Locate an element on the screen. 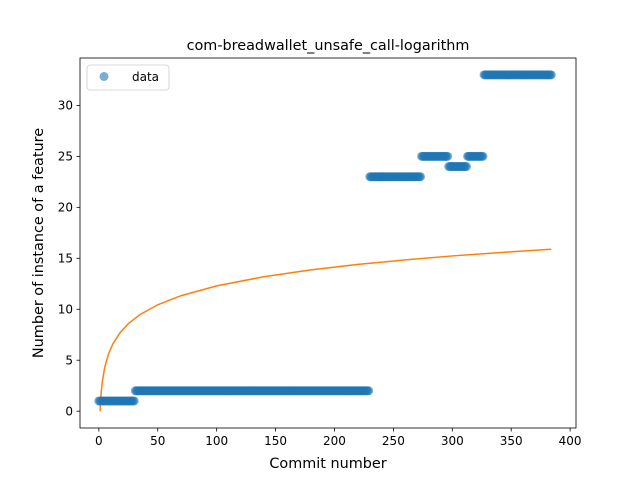  x-tick-label: 350 is located at coordinates (511, 441).